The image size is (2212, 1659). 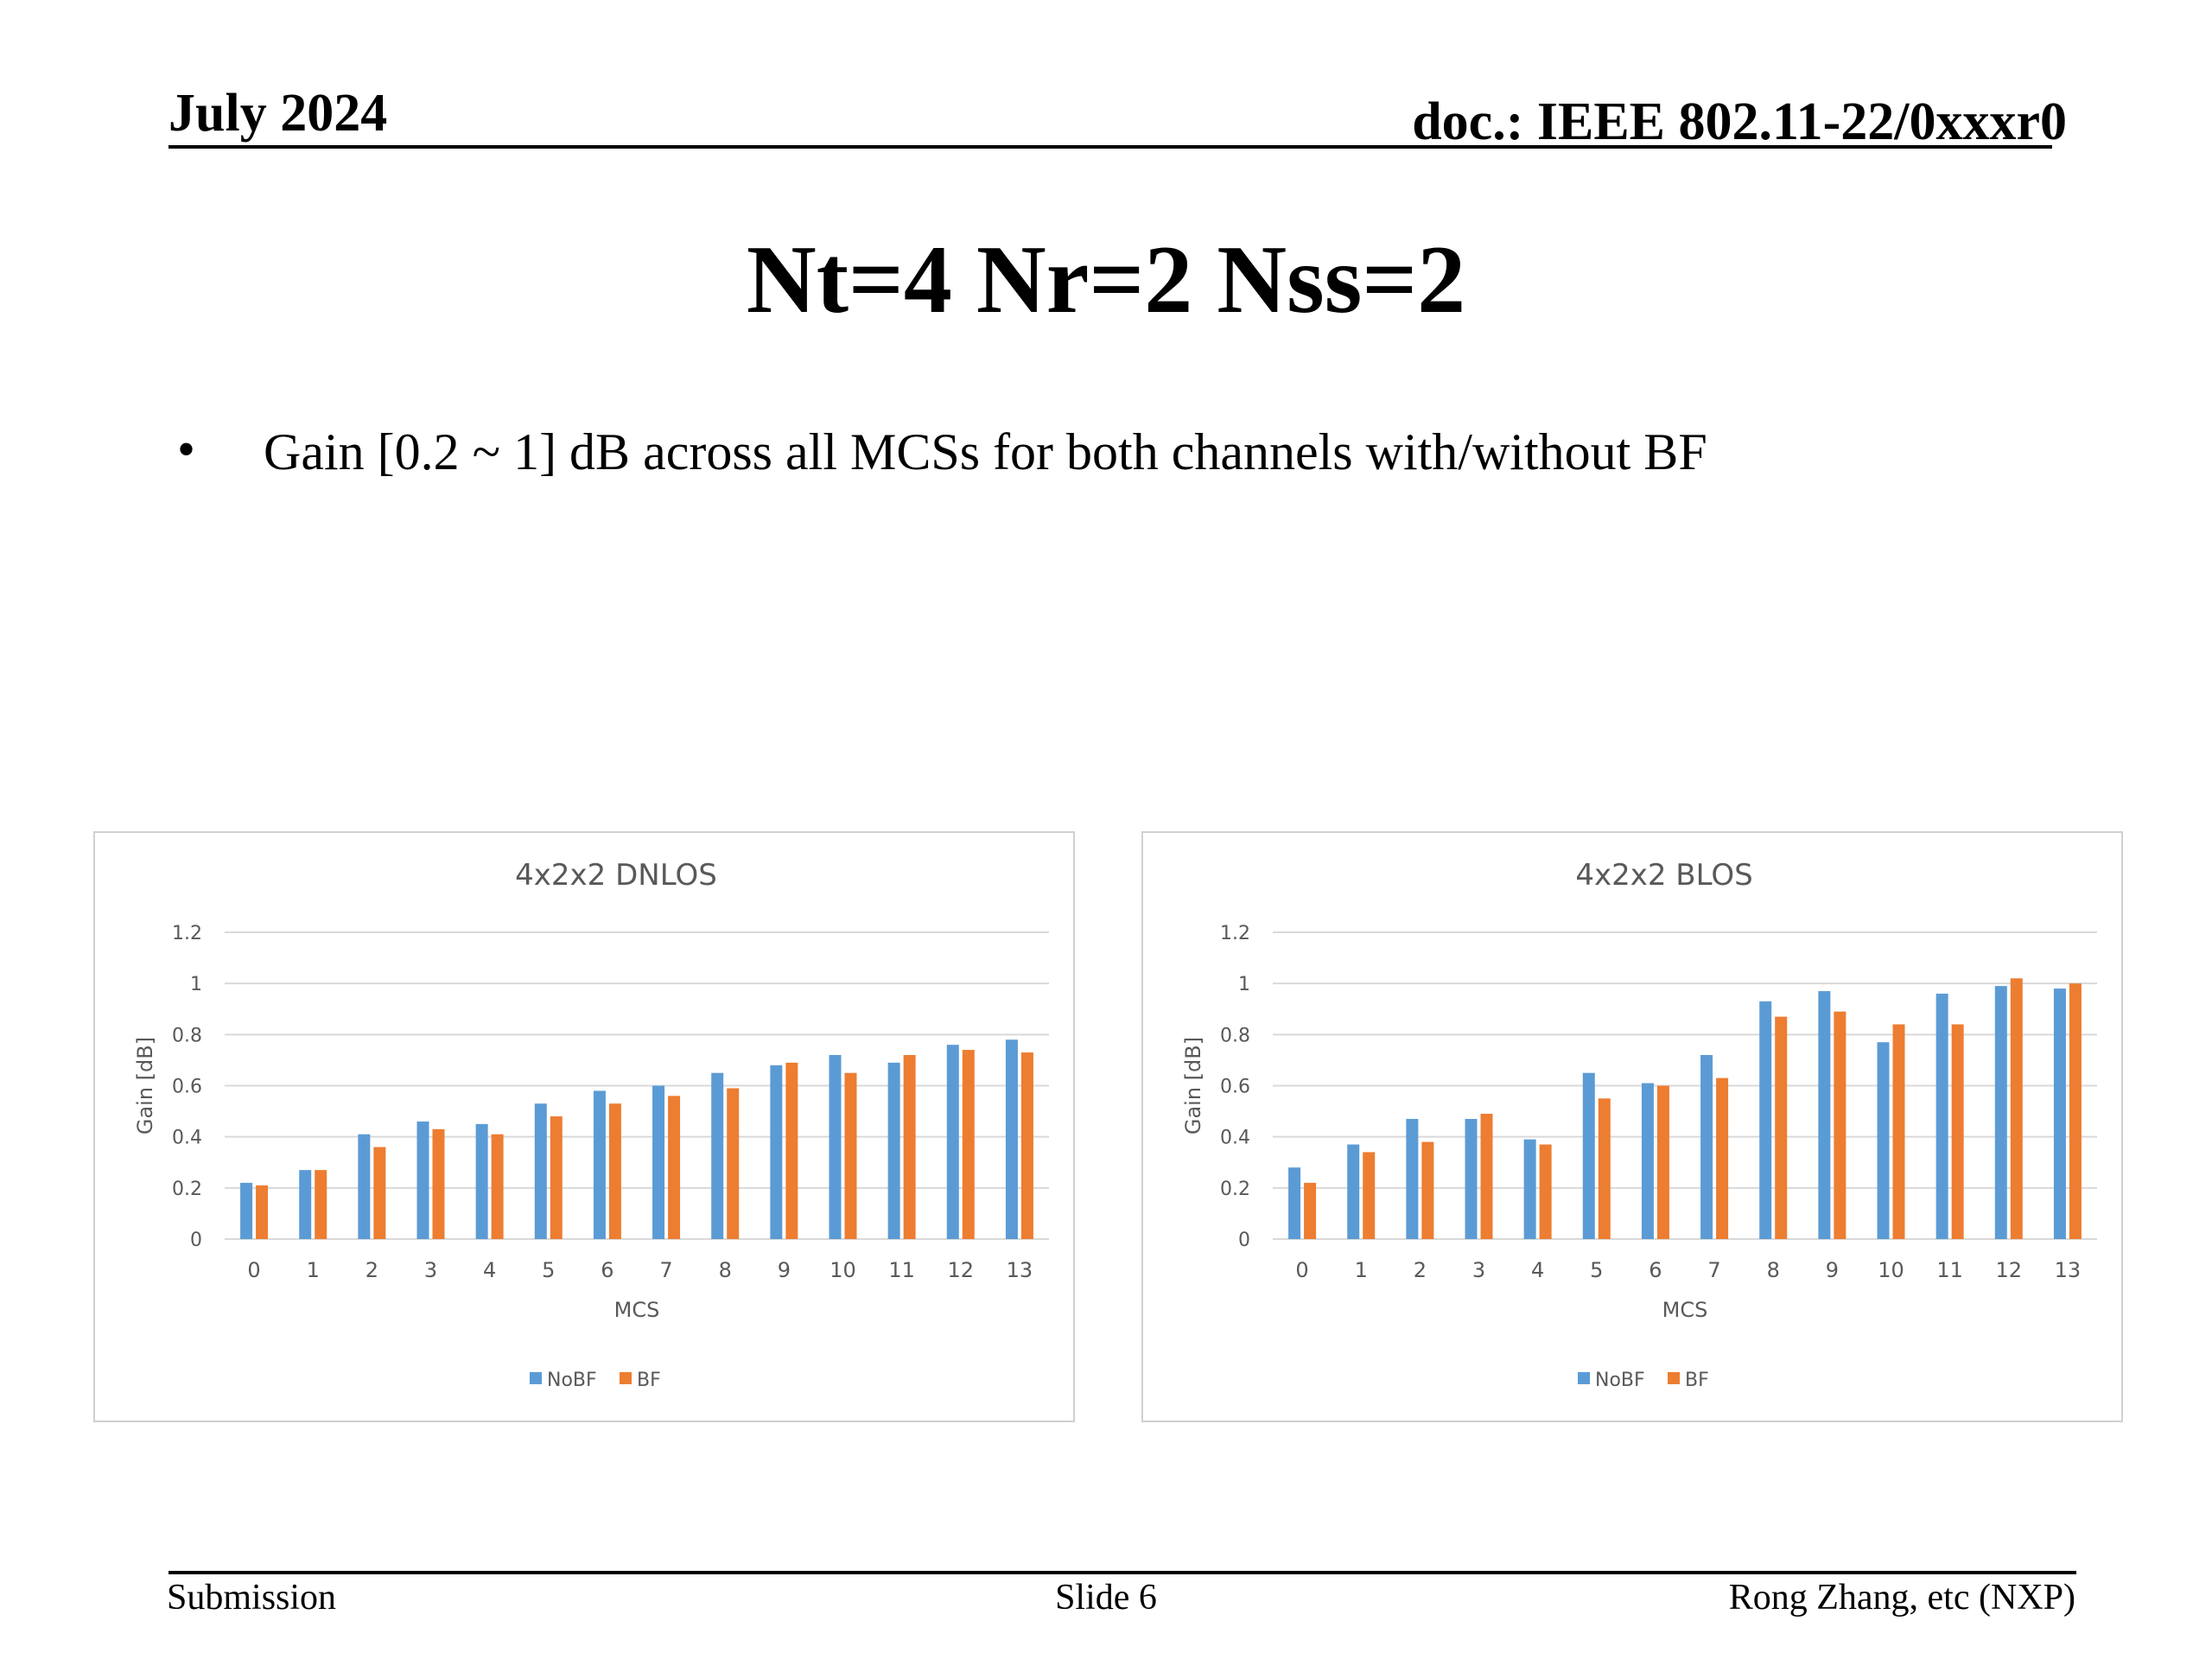 What do you see at coordinates (1235, 1035) in the screenshot?
I see `y-tick-label: 0.8` at bounding box center [1235, 1035].